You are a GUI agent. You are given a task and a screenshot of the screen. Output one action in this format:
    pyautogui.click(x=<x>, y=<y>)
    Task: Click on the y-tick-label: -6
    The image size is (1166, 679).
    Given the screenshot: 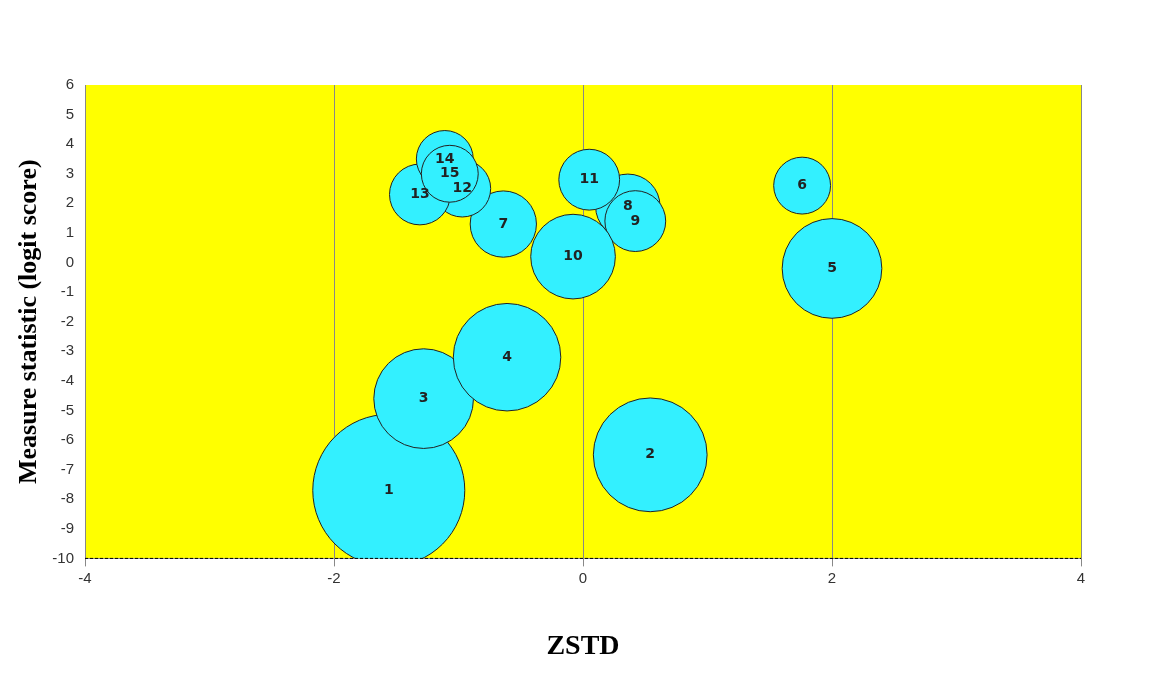 What is the action you would take?
    pyautogui.click(x=67, y=439)
    